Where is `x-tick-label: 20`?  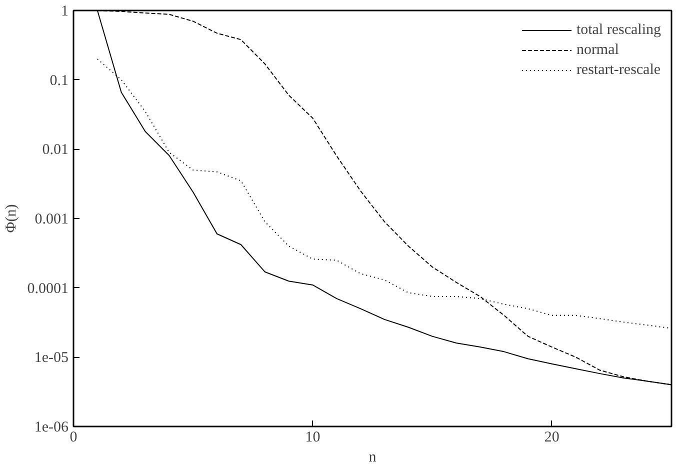
x-tick-label: 20 is located at coordinates (552, 438).